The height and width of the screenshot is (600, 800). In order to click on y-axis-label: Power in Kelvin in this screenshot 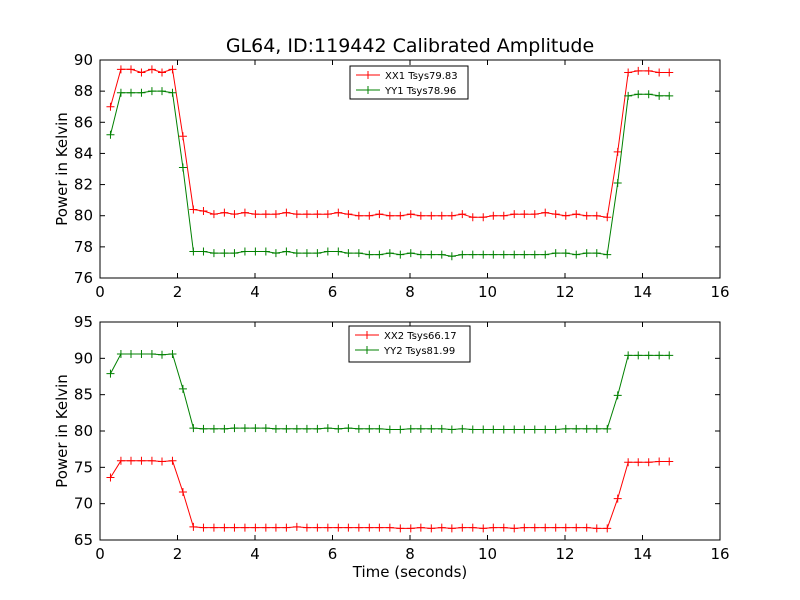, I will do `click(62, 431)`.